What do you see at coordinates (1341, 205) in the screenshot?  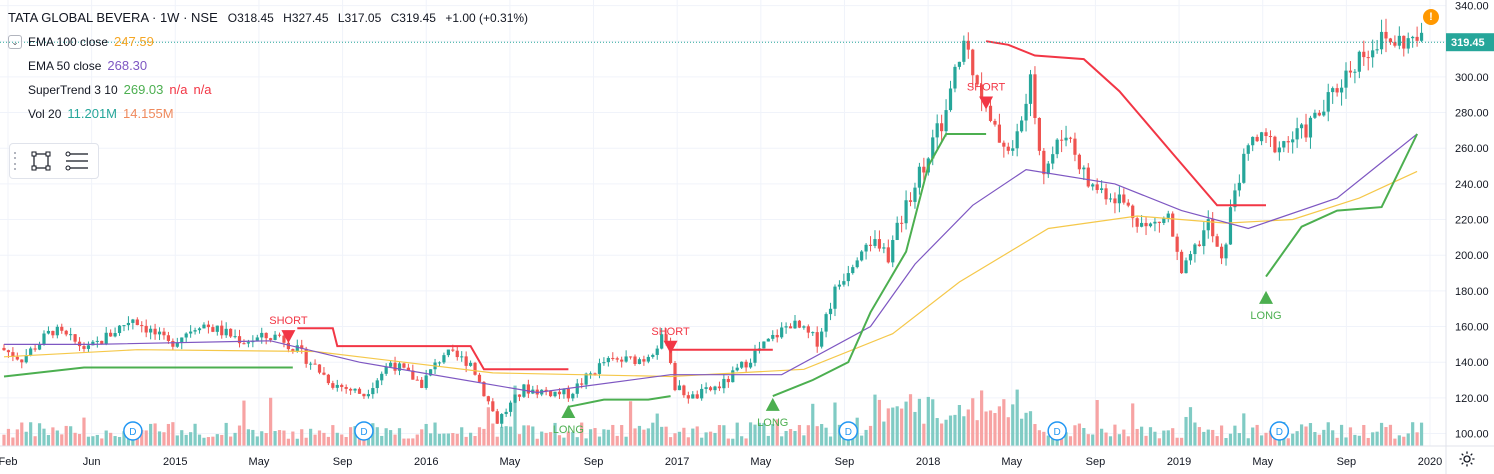 I see `supertrend-up-line` at bounding box center [1341, 205].